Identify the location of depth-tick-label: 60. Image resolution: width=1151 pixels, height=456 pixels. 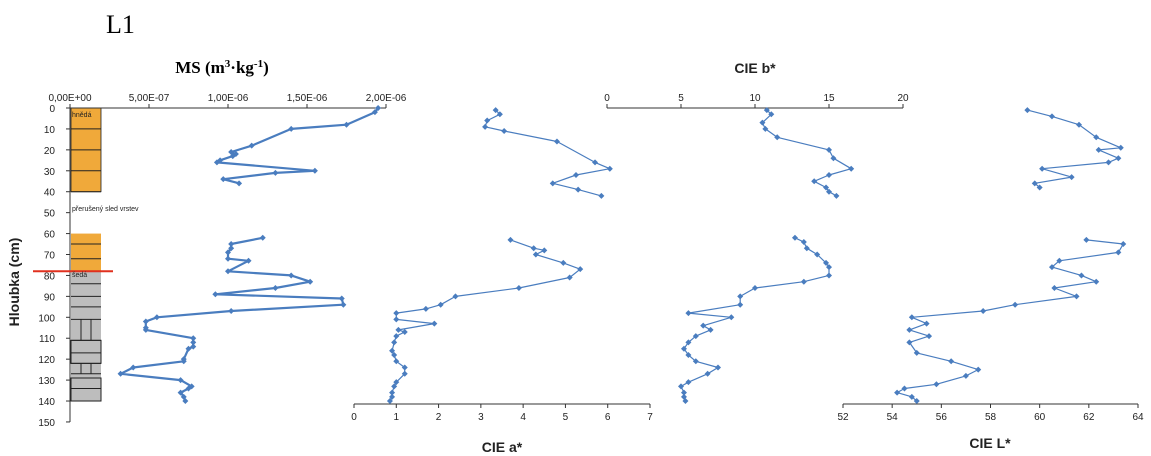
(50, 235).